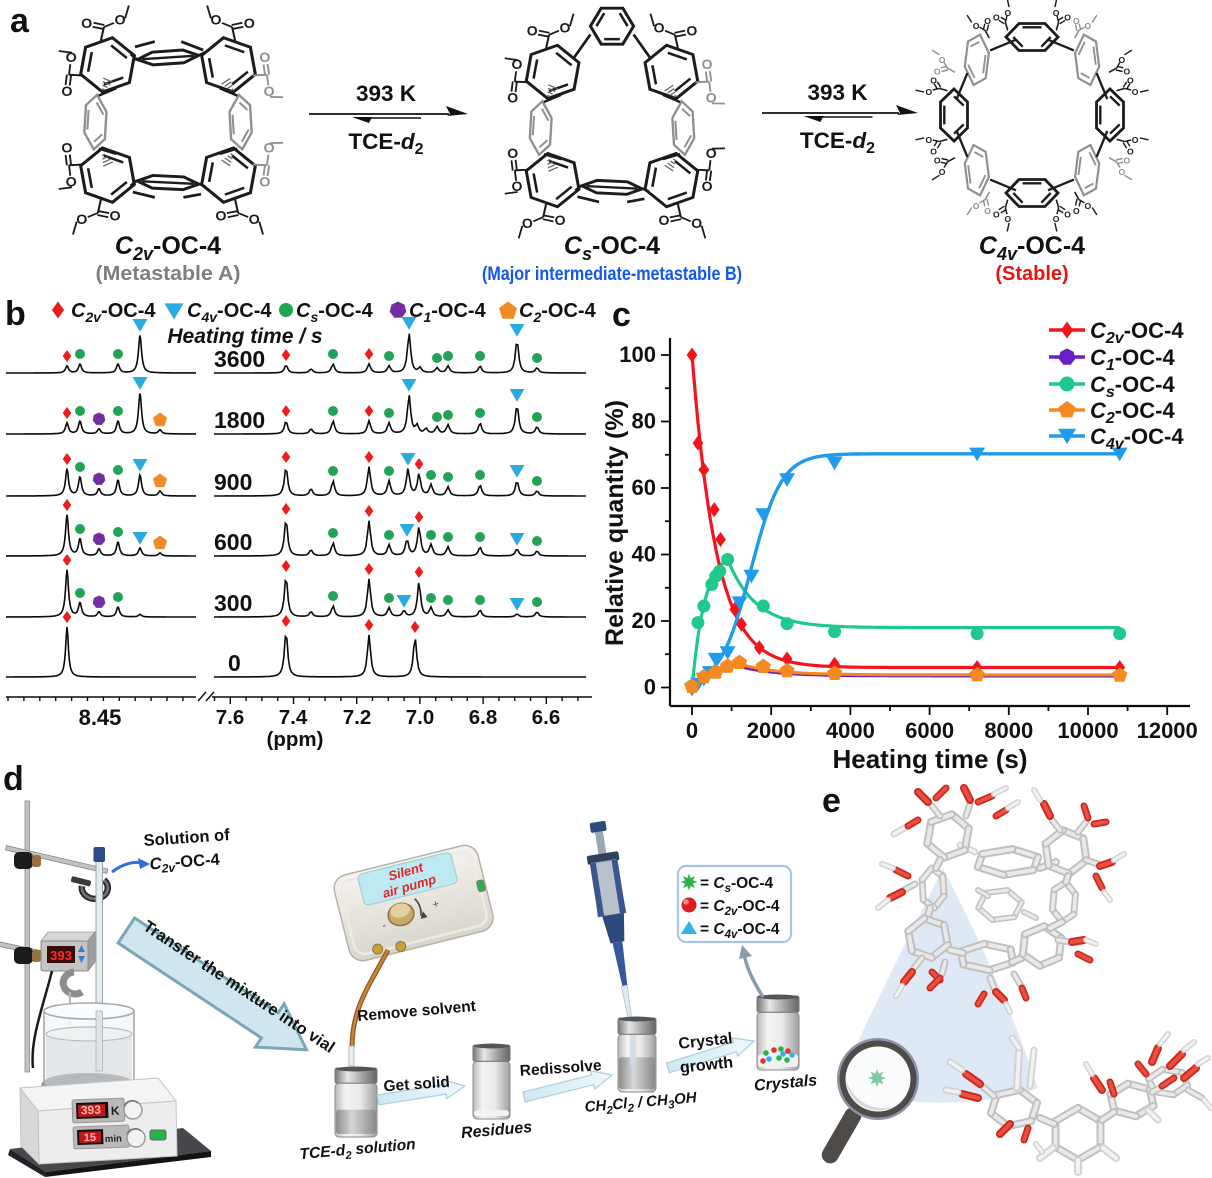  What do you see at coordinates (737, 885) in the screenshot?
I see `svg-text: = Cs-OC-4` at bounding box center [737, 885].